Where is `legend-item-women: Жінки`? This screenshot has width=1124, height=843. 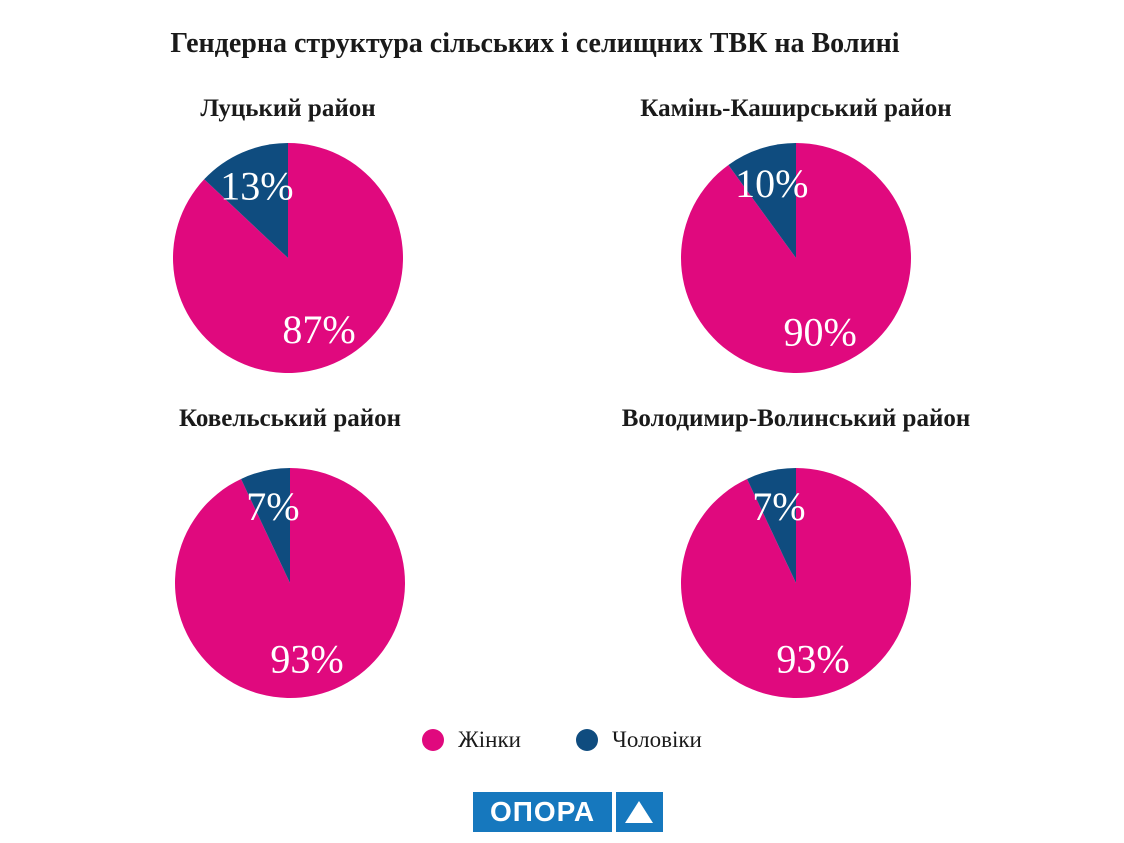
legend-item-women: Жінки is located at coordinates (471, 740).